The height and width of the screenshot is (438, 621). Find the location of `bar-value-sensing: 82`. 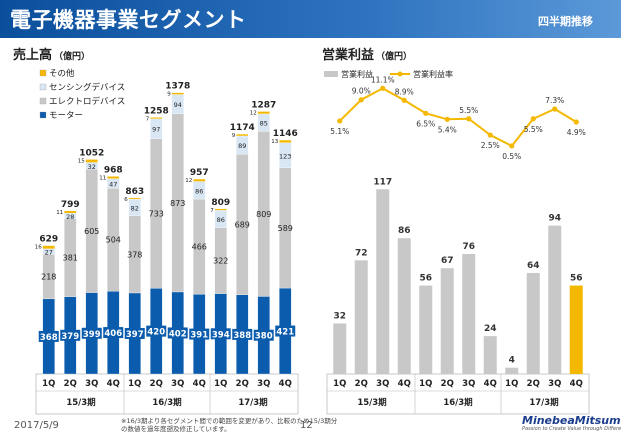

bar-value-sensing: 82 is located at coordinates (135, 208).